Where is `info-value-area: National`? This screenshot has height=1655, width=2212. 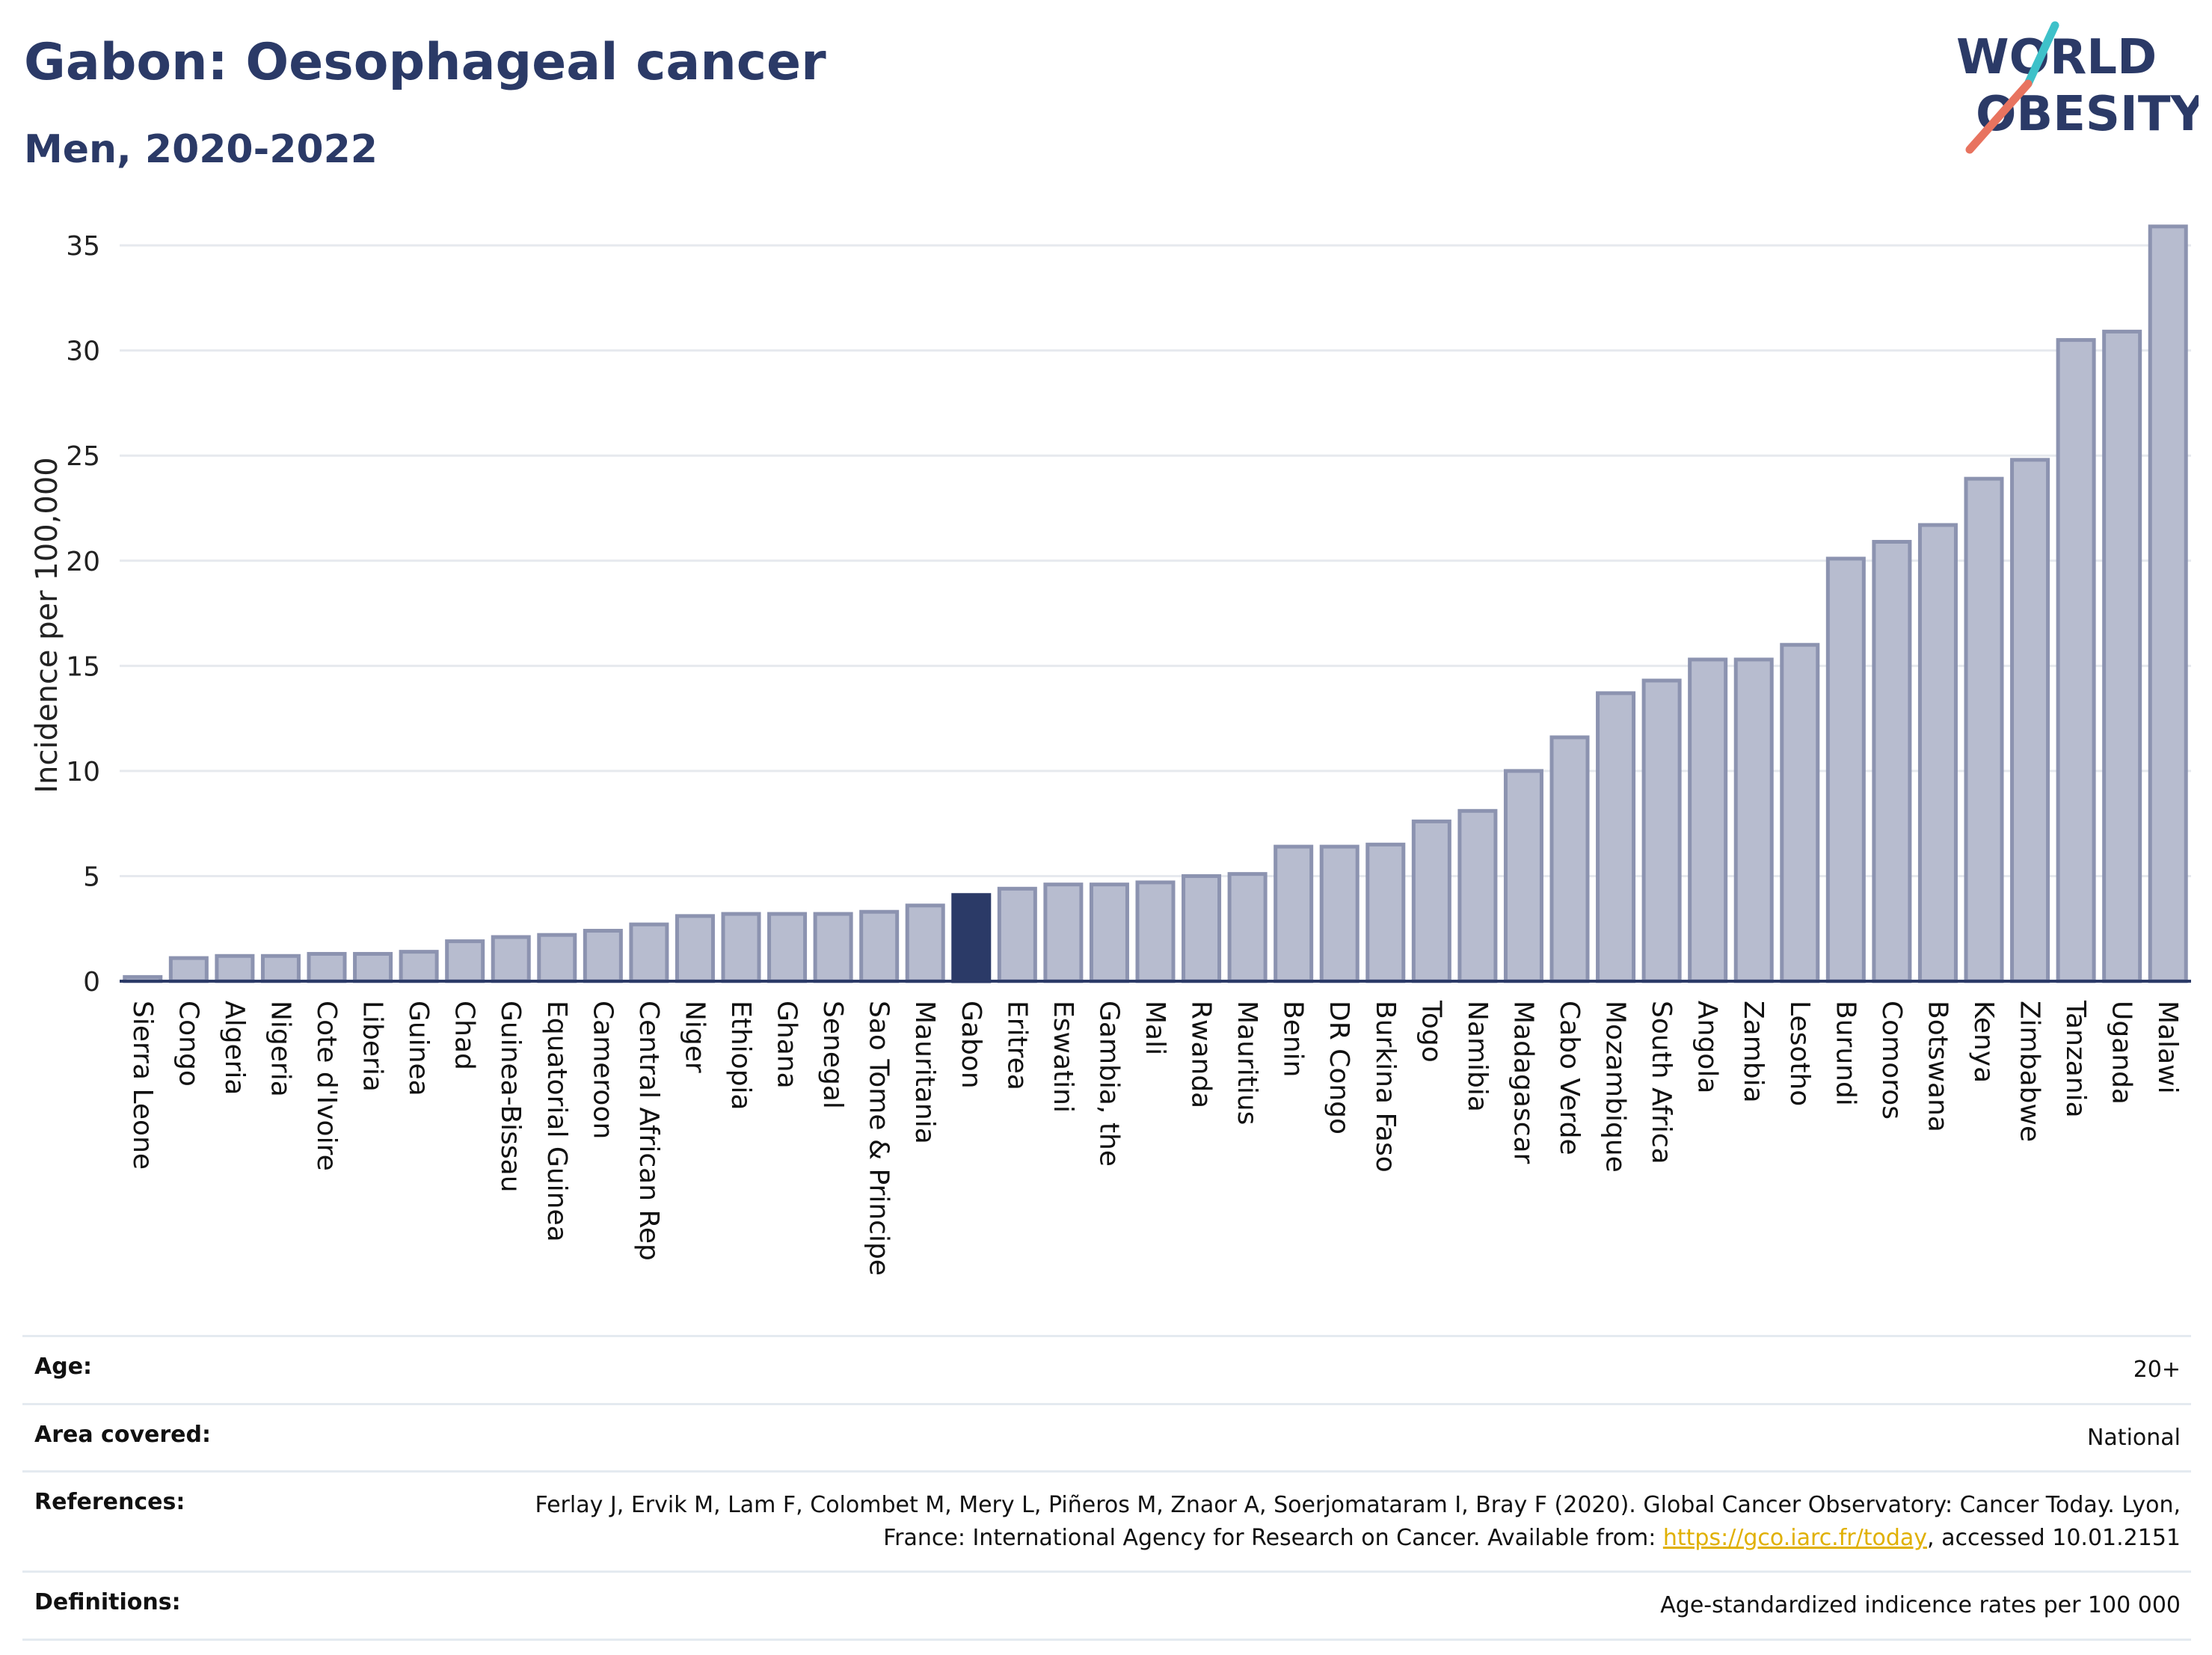 info-value-area: National is located at coordinates (2133, 1437).